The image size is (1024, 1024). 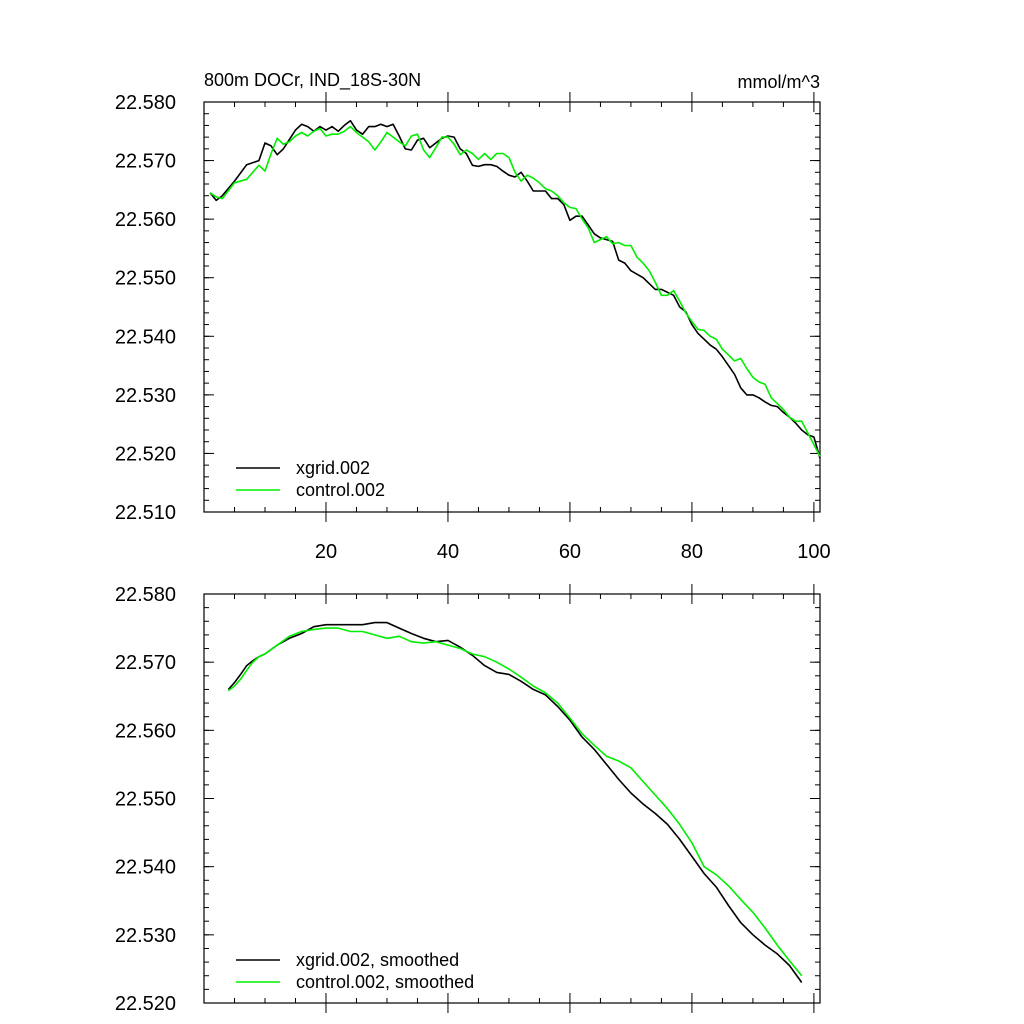 What do you see at coordinates (692, 552) in the screenshot?
I see `x-tick-label: 80` at bounding box center [692, 552].